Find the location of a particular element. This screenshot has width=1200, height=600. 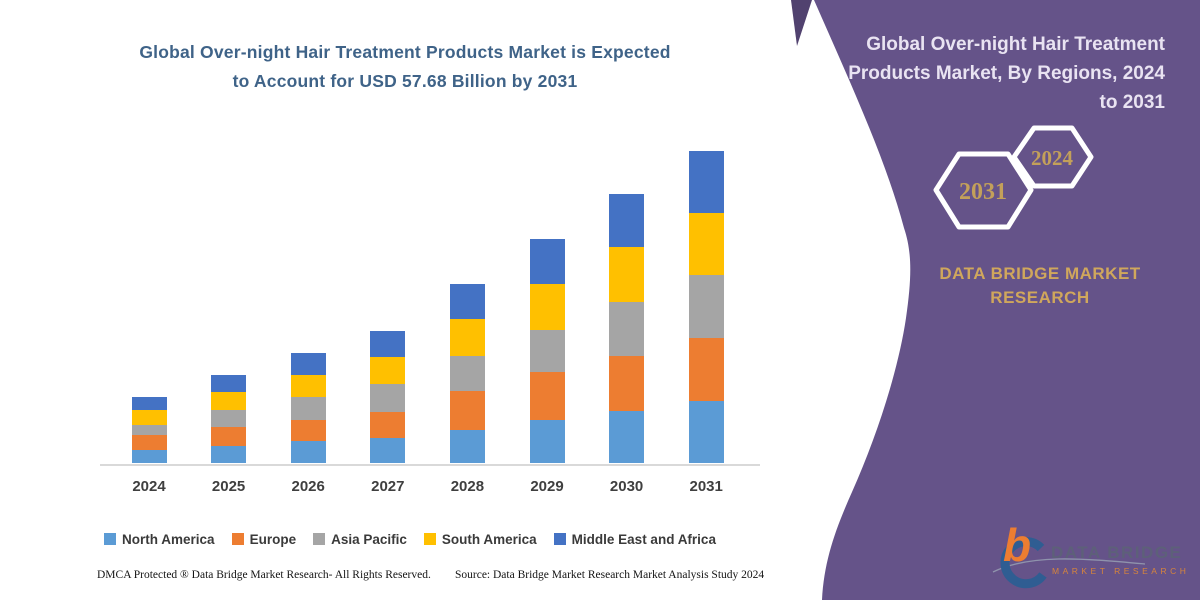

hexagon-2024-label: 2024 is located at coordinates (1052, 158).